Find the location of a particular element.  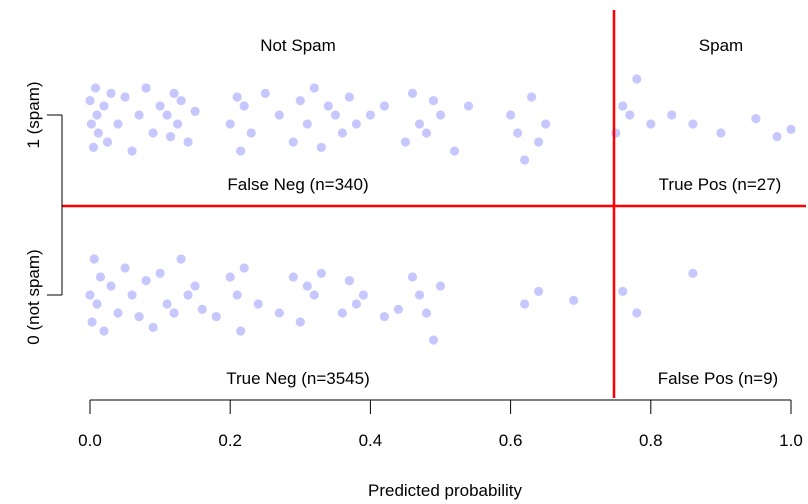

x-tick-label: 0.6 is located at coordinates (511, 440).